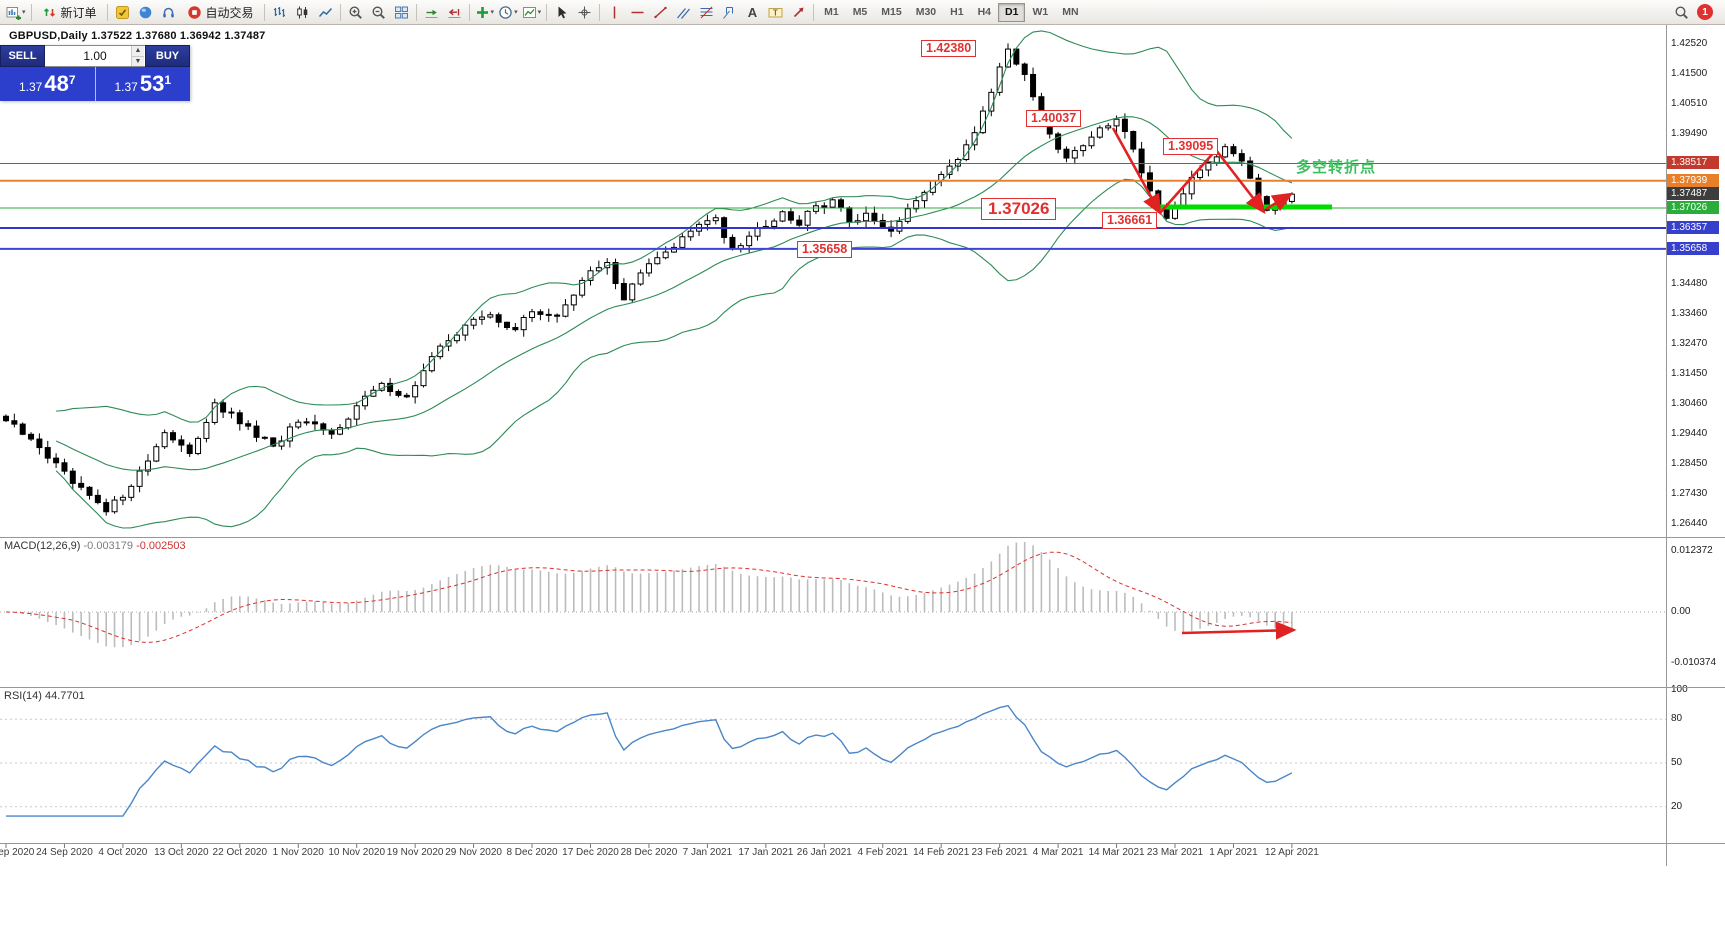 This screenshot has height=943, width=1725. Describe the element at coordinates (431, 12) in the screenshot. I see `auto-scroll-icon` at that location.